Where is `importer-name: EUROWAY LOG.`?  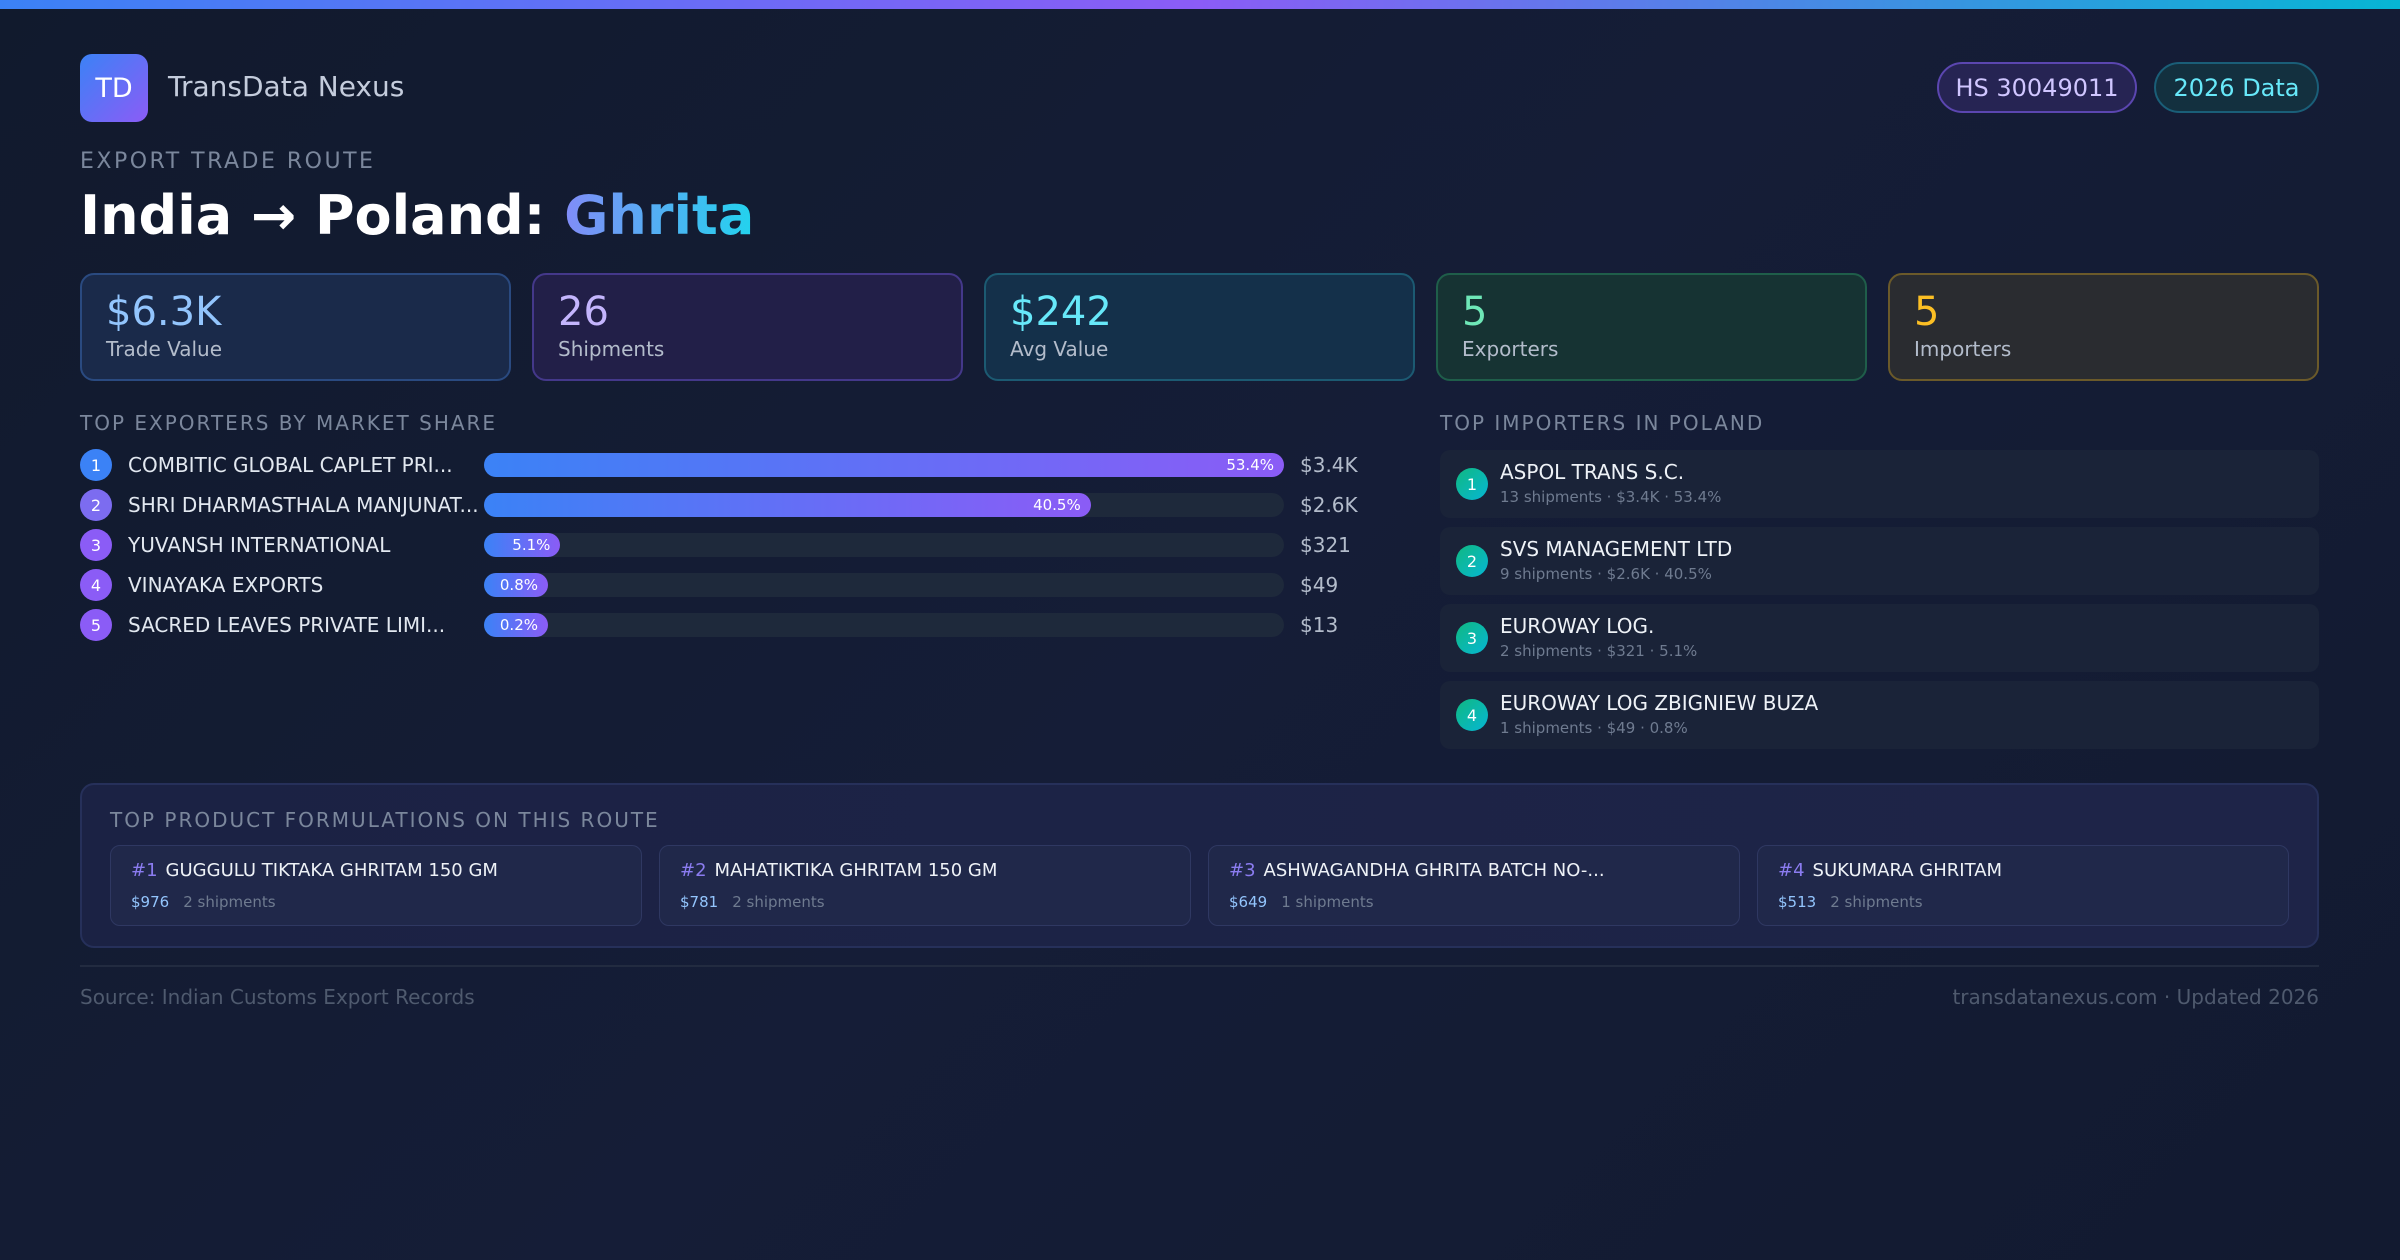 importer-name: EUROWAY LOG. is located at coordinates (1577, 626).